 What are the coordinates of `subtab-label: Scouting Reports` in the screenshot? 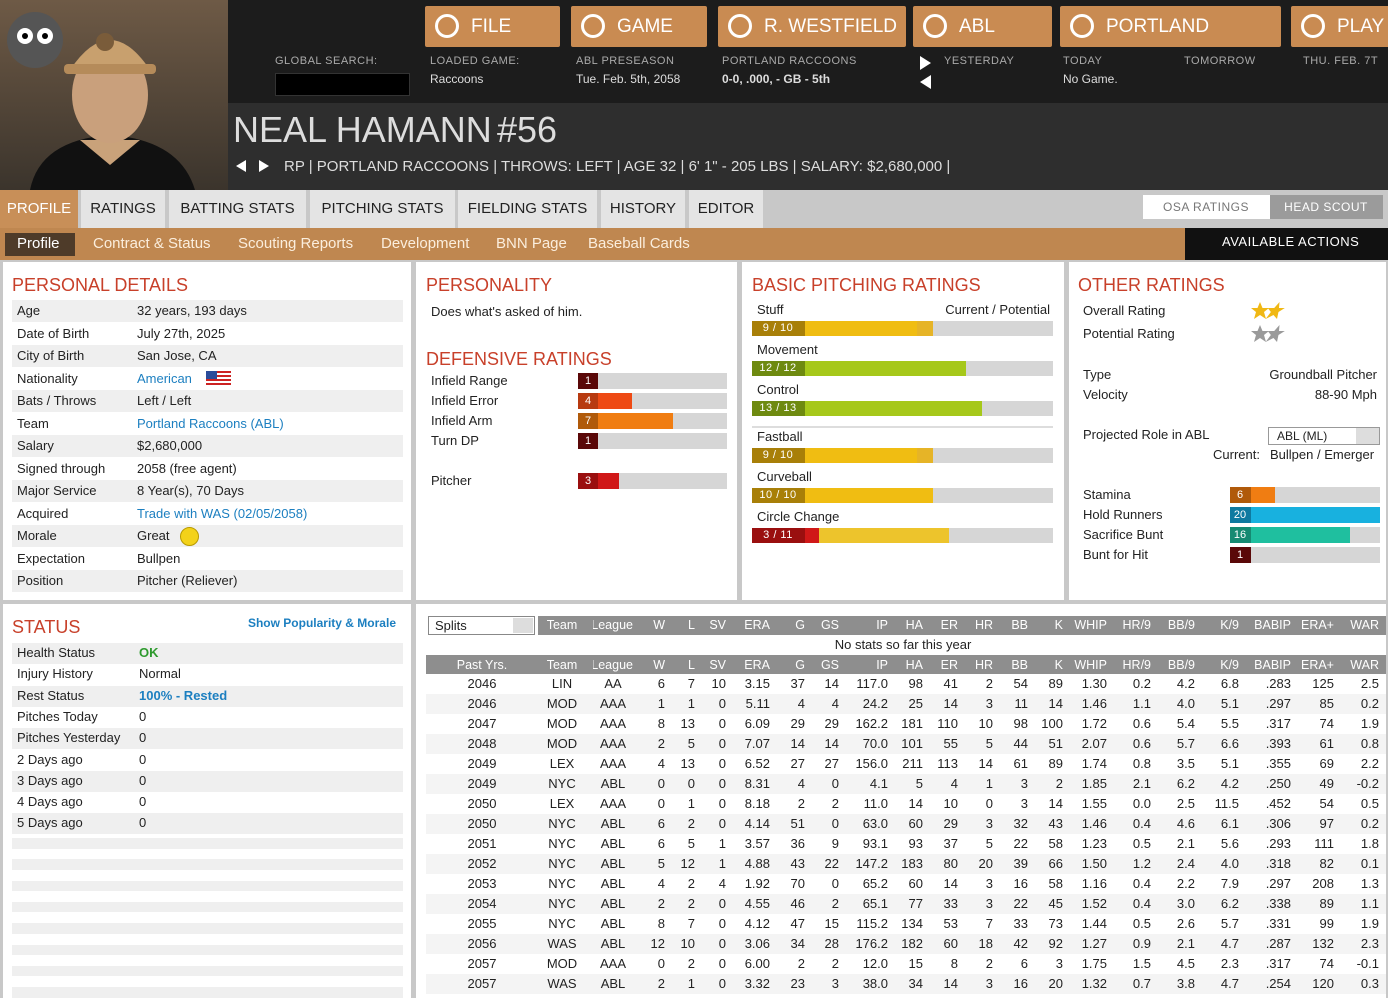 It's located at (296, 243).